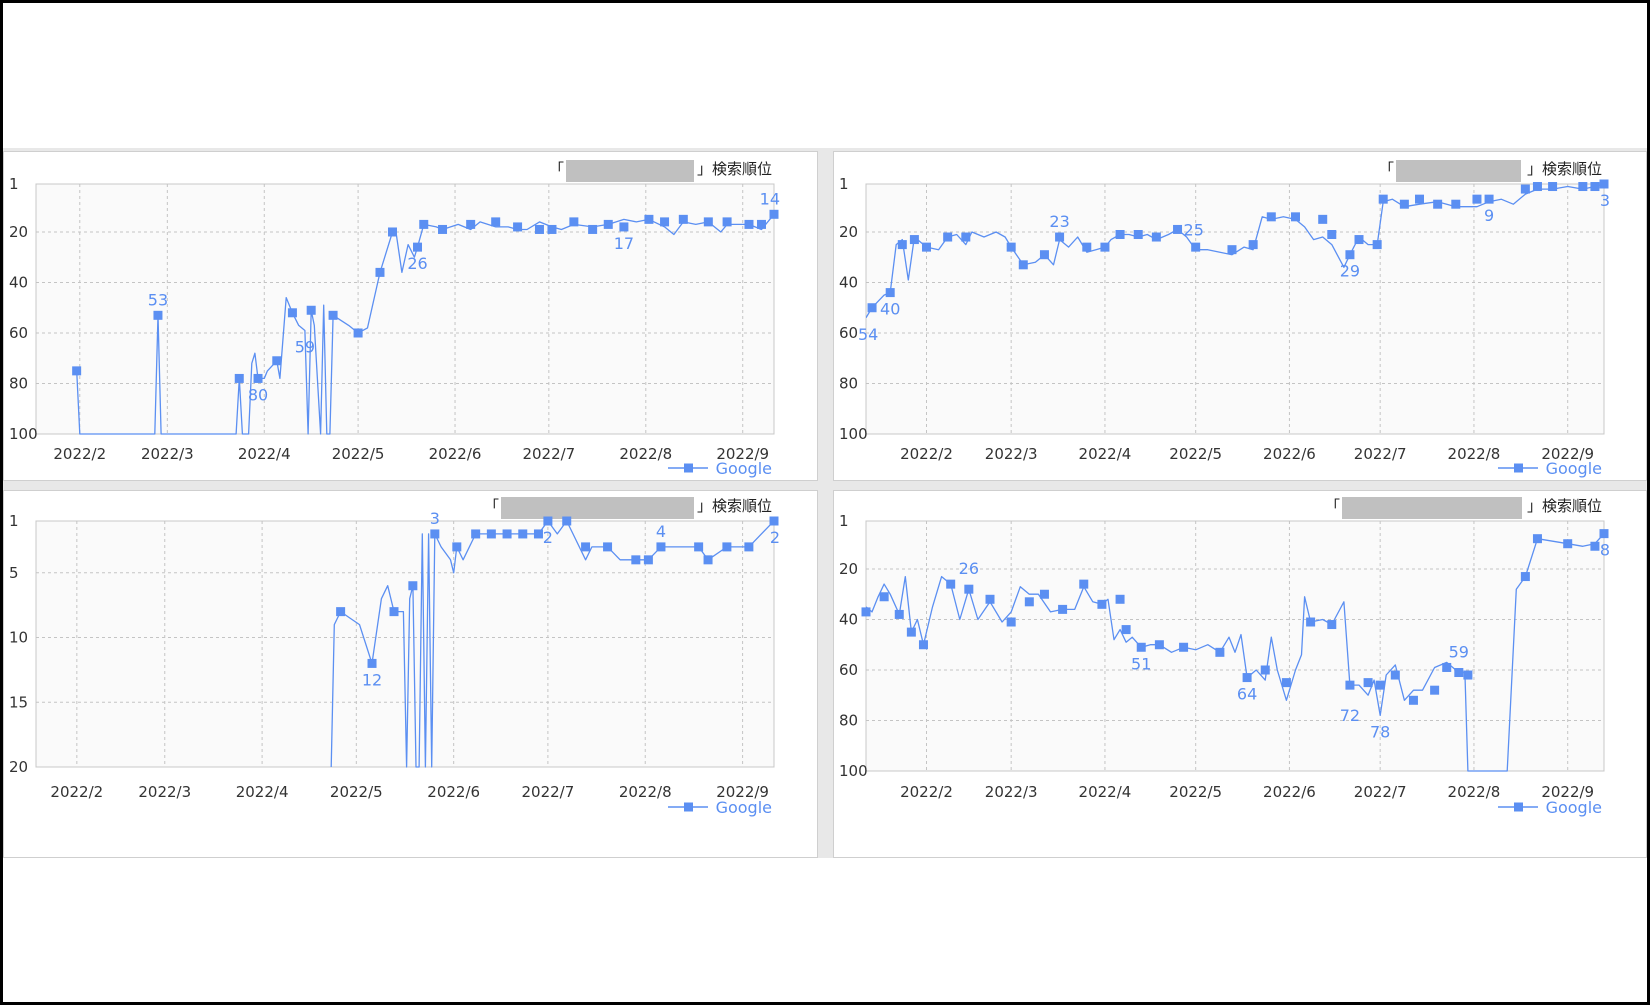  What do you see at coordinates (14, 573) in the screenshot?
I see `y-tick-label: 5` at bounding box center [14, 573].